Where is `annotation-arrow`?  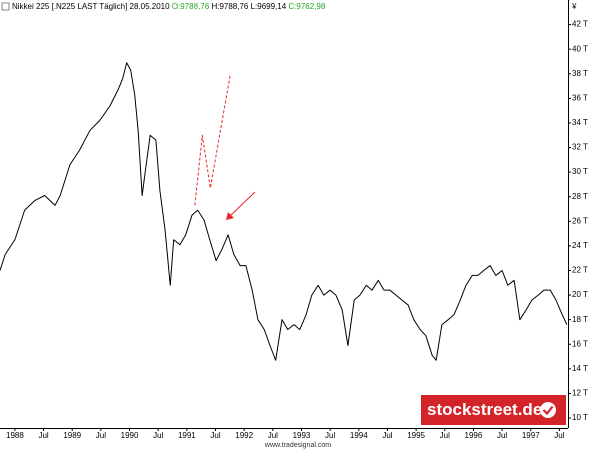
annotation-arrow is located at coordinates (242, 204).